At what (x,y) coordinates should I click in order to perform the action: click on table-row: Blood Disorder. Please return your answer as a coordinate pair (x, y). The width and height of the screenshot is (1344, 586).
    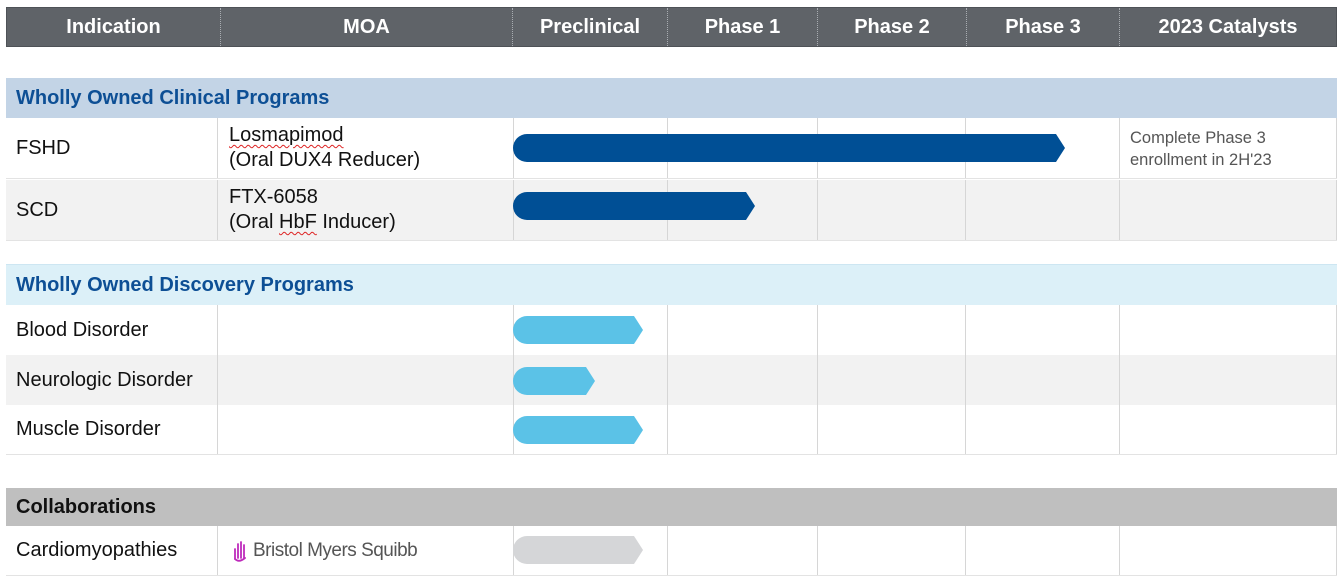
    Looking at the image, I should click on (671, 330).